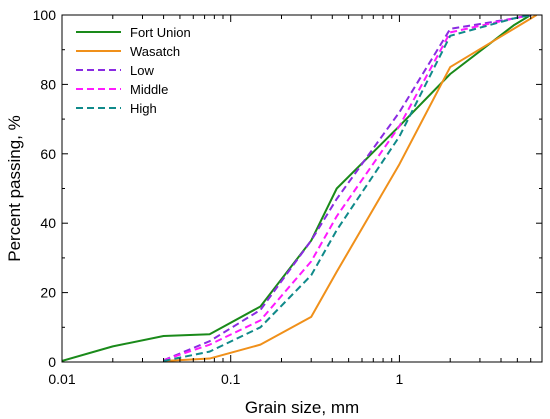 This screenshot has width=550, height=419. I want to click on y-tick-label: 0, so click(52, 362).